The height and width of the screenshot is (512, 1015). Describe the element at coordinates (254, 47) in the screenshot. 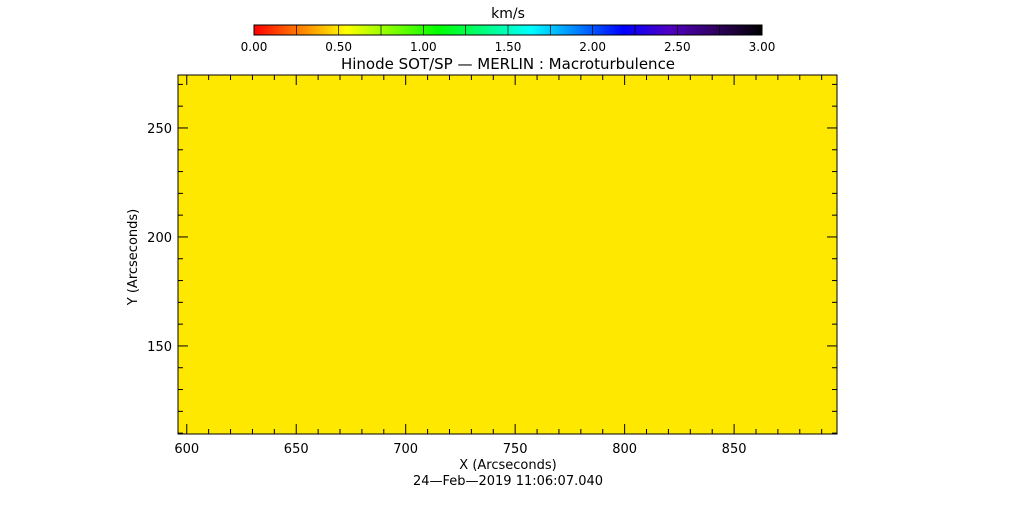

I see `colorbar-tick-label: 0.00` at that location.